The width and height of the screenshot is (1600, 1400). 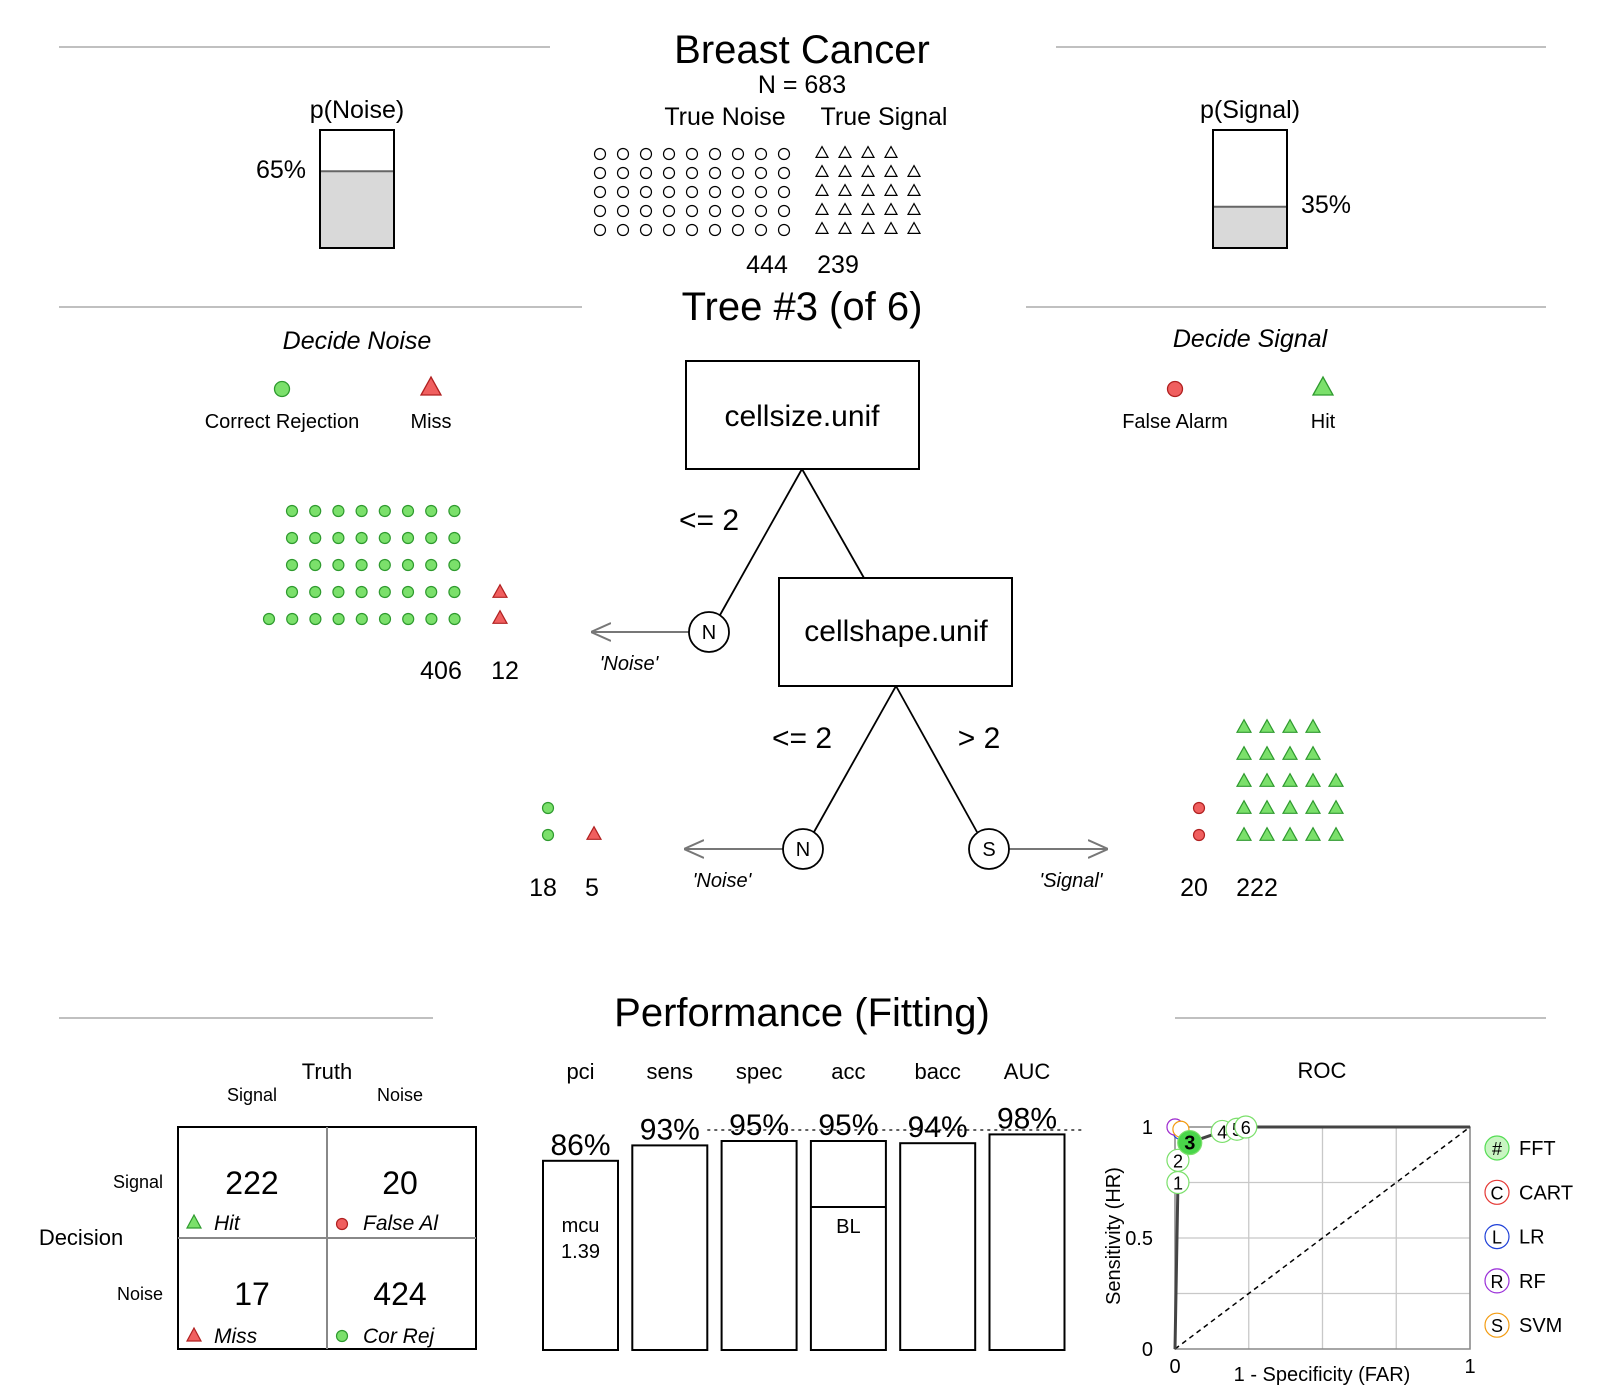 I want to click on node-1-cue: cellsize.unif, so click(x=802, y=416).